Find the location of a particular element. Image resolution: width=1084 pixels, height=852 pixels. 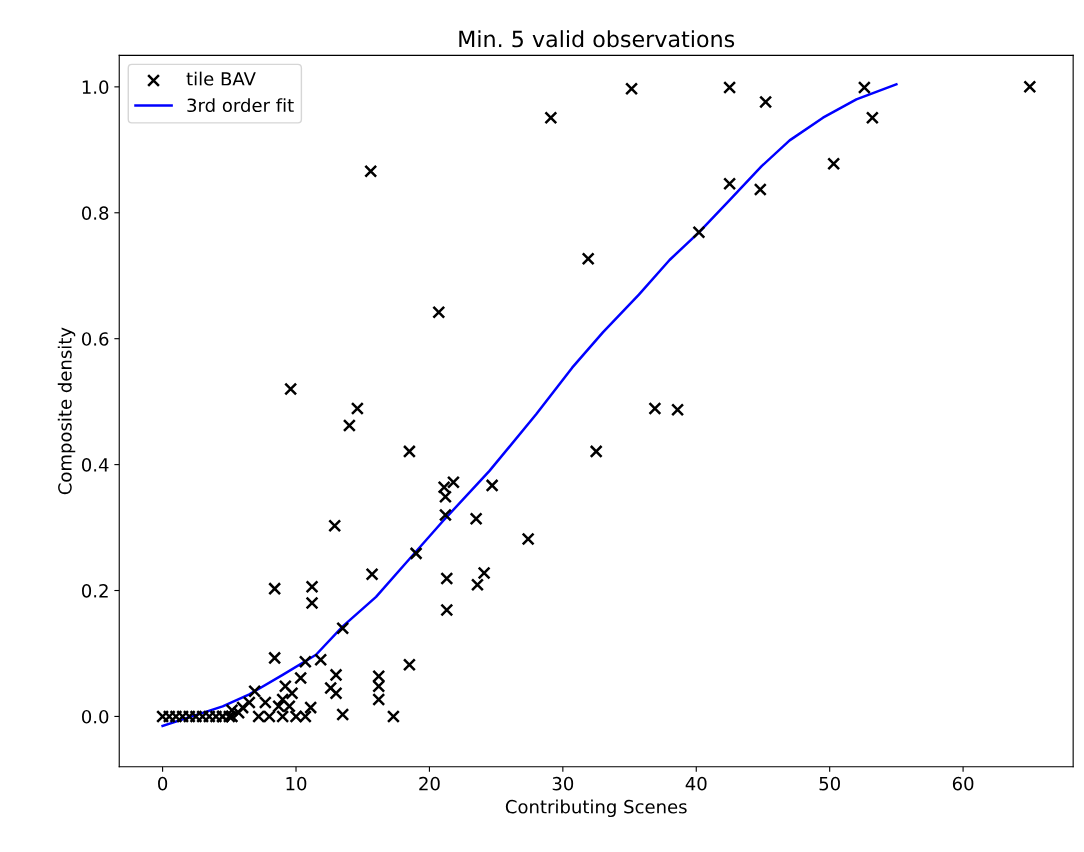

legend-label: 3rd order fit is located at coordinates (240, 105).